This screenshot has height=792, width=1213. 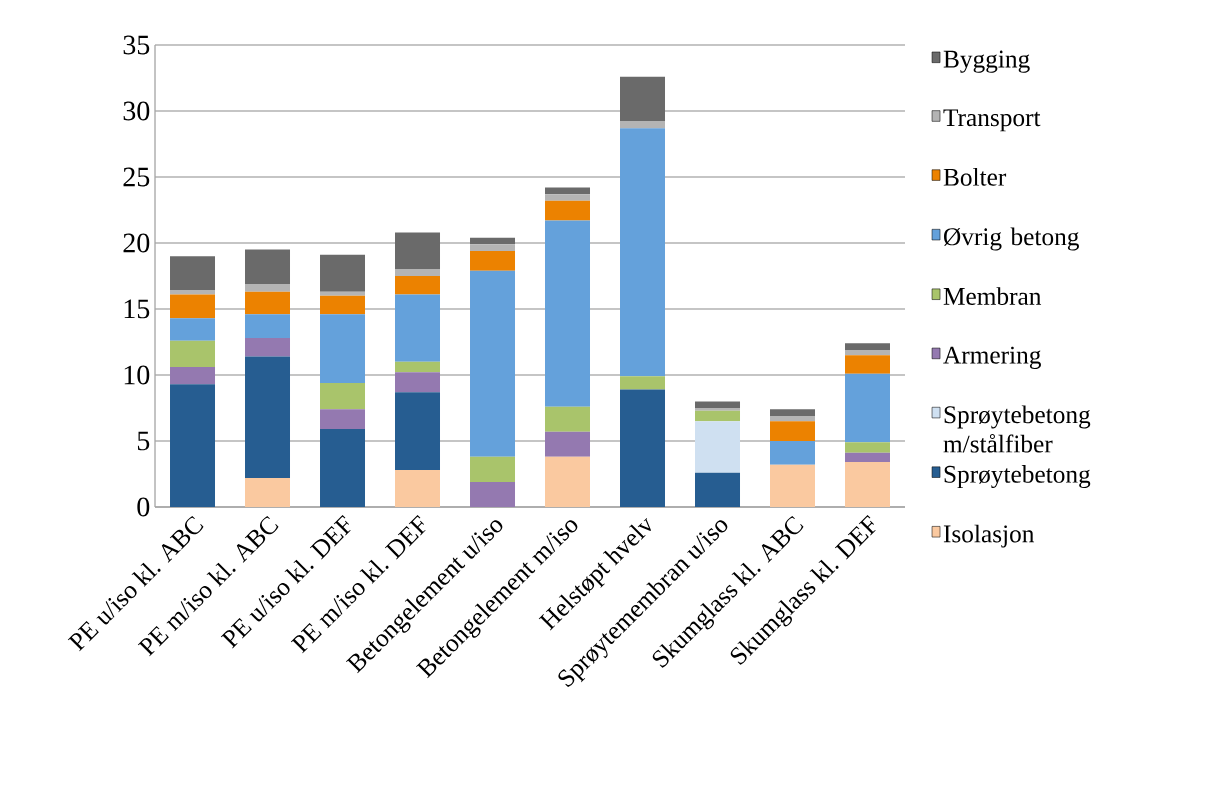 What do you see at coordinates (136, 243) in the screenshot?
I see `y-tick-label: 20` at bounding box center [136, 243].